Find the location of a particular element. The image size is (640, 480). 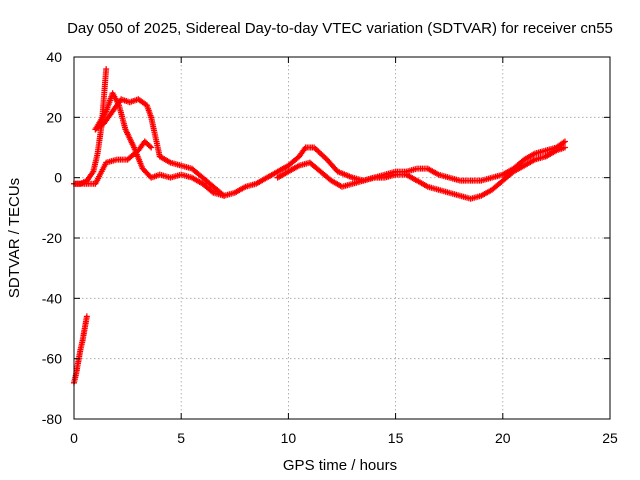

x-axis-label: GPS time / hours is located at coordinates (340, 465).